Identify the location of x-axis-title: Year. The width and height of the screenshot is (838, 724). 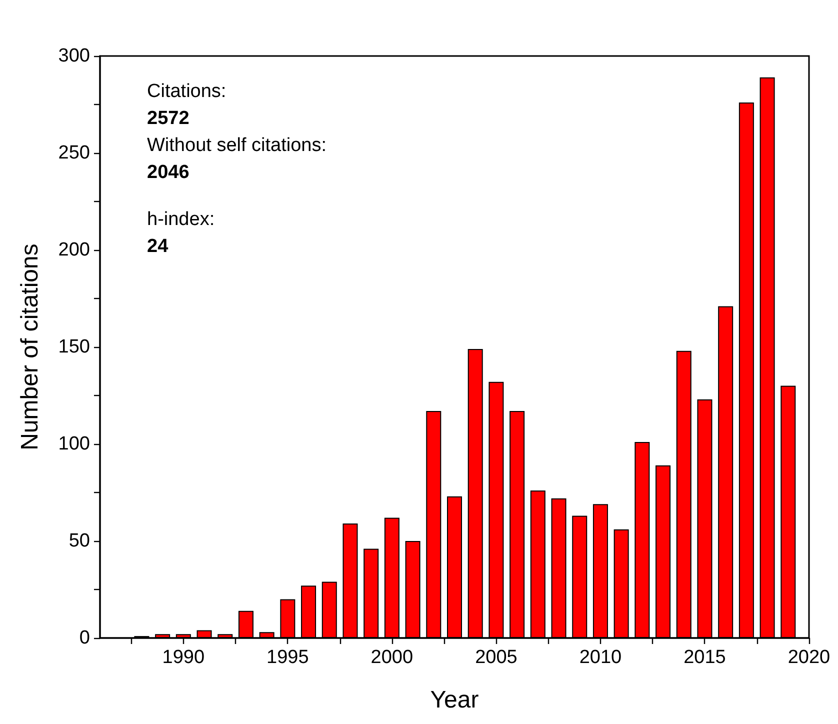
(454, 700).